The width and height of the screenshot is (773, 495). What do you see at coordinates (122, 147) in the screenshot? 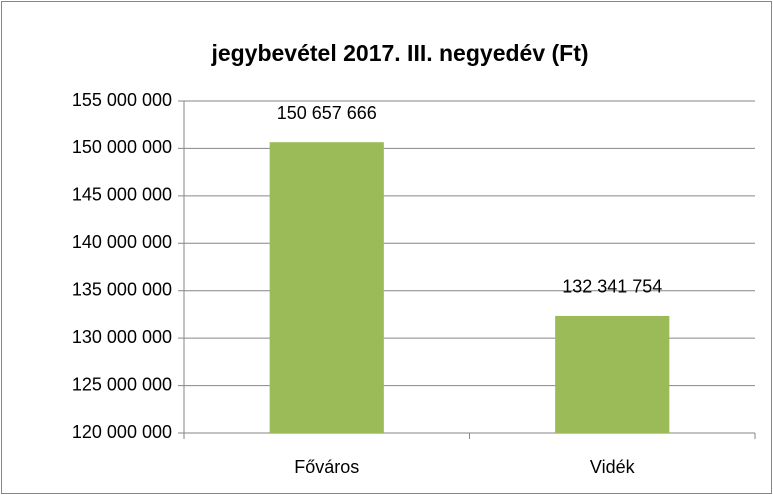
I see `y-tick-label: 150 000 000` at bounding box center [122, 147].